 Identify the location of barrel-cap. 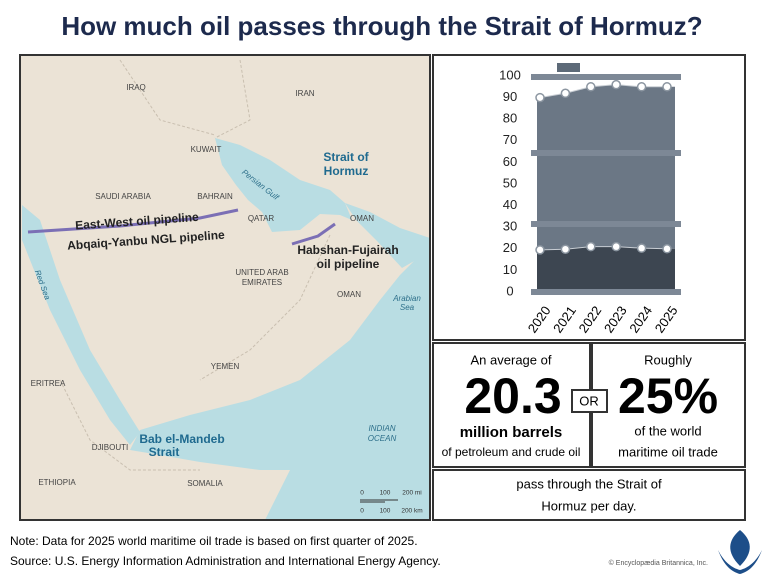
(568, 67).